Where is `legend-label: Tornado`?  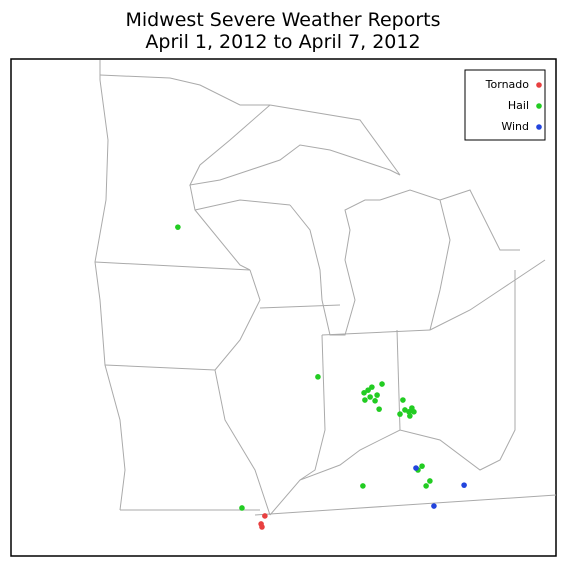 legend-label: Tornado is located at coordinates (507, 84).